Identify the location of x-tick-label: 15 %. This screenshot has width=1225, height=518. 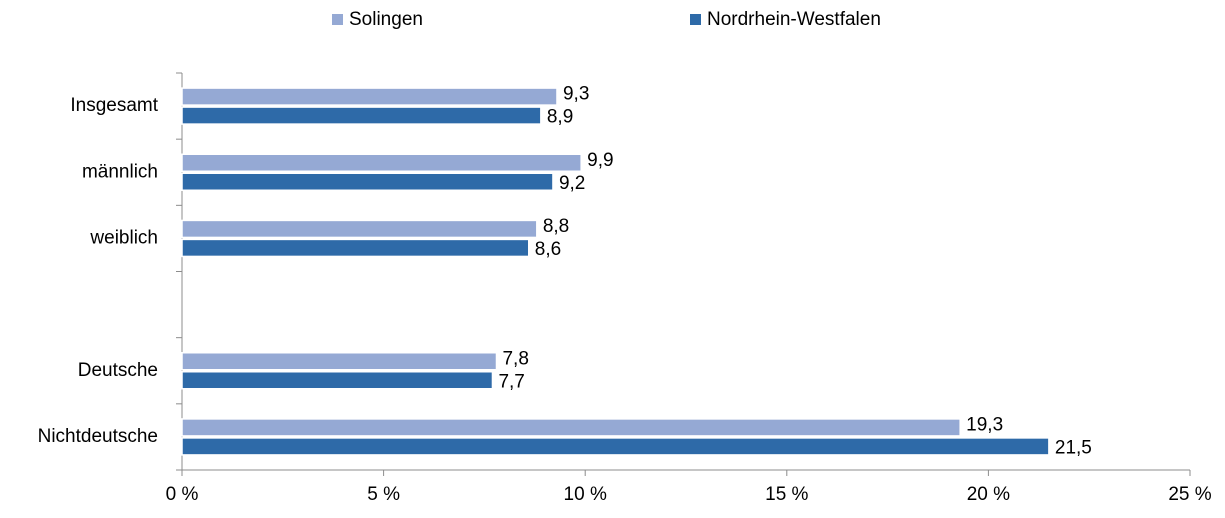
(786, 494).